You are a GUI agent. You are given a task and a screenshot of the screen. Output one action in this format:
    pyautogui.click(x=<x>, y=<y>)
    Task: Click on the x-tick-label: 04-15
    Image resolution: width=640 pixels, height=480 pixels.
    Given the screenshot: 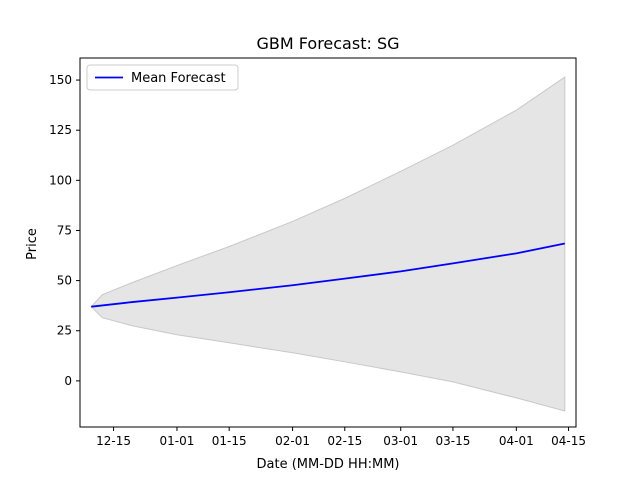 What is the action you would take?
    pyautogui.click(x=568, y=441)
    